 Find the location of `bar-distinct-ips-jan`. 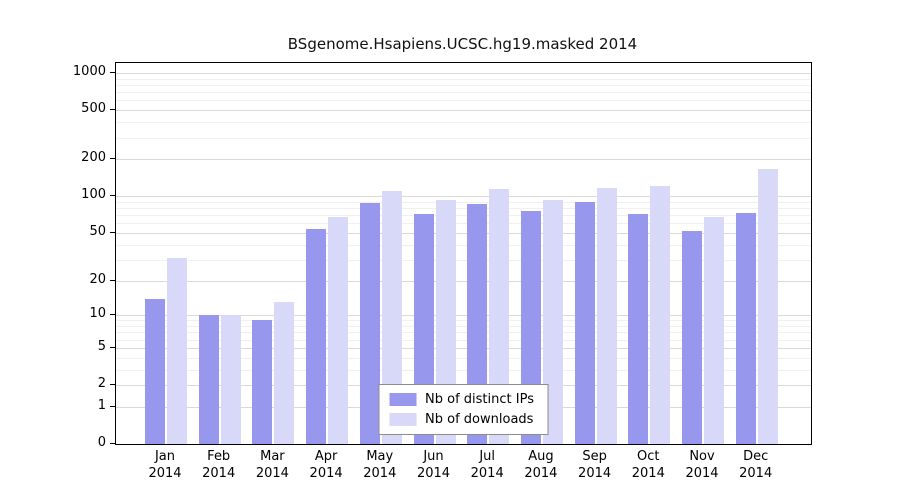

bar-distinct-ips-jan is located at coordinates (155, 371).